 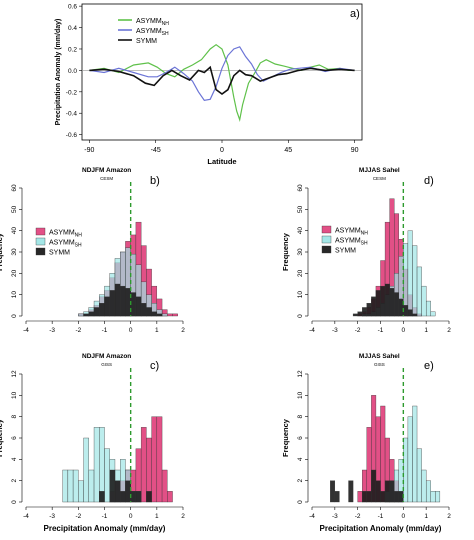 I want to click on x-tick-label: -1, so click(x=381, y=516).